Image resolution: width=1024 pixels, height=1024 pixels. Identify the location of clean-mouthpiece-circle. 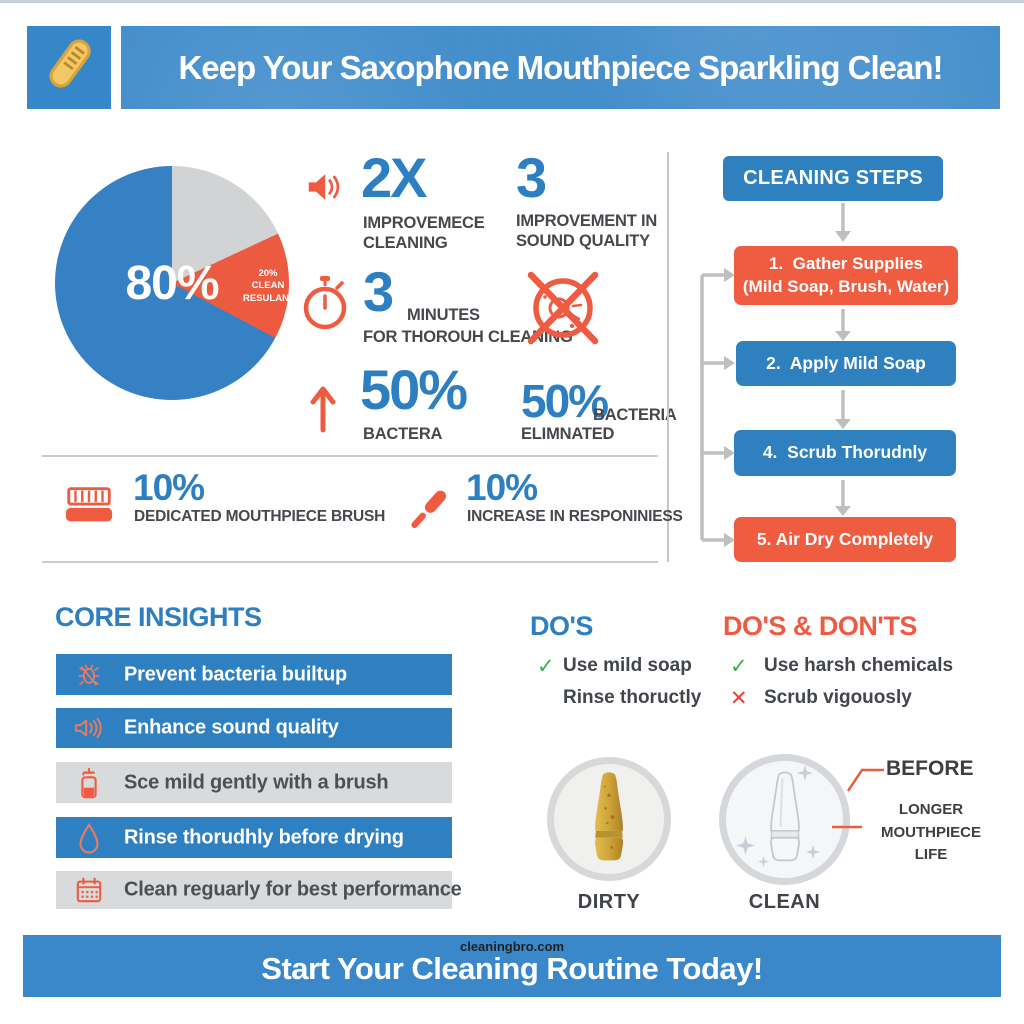
(784, 819).